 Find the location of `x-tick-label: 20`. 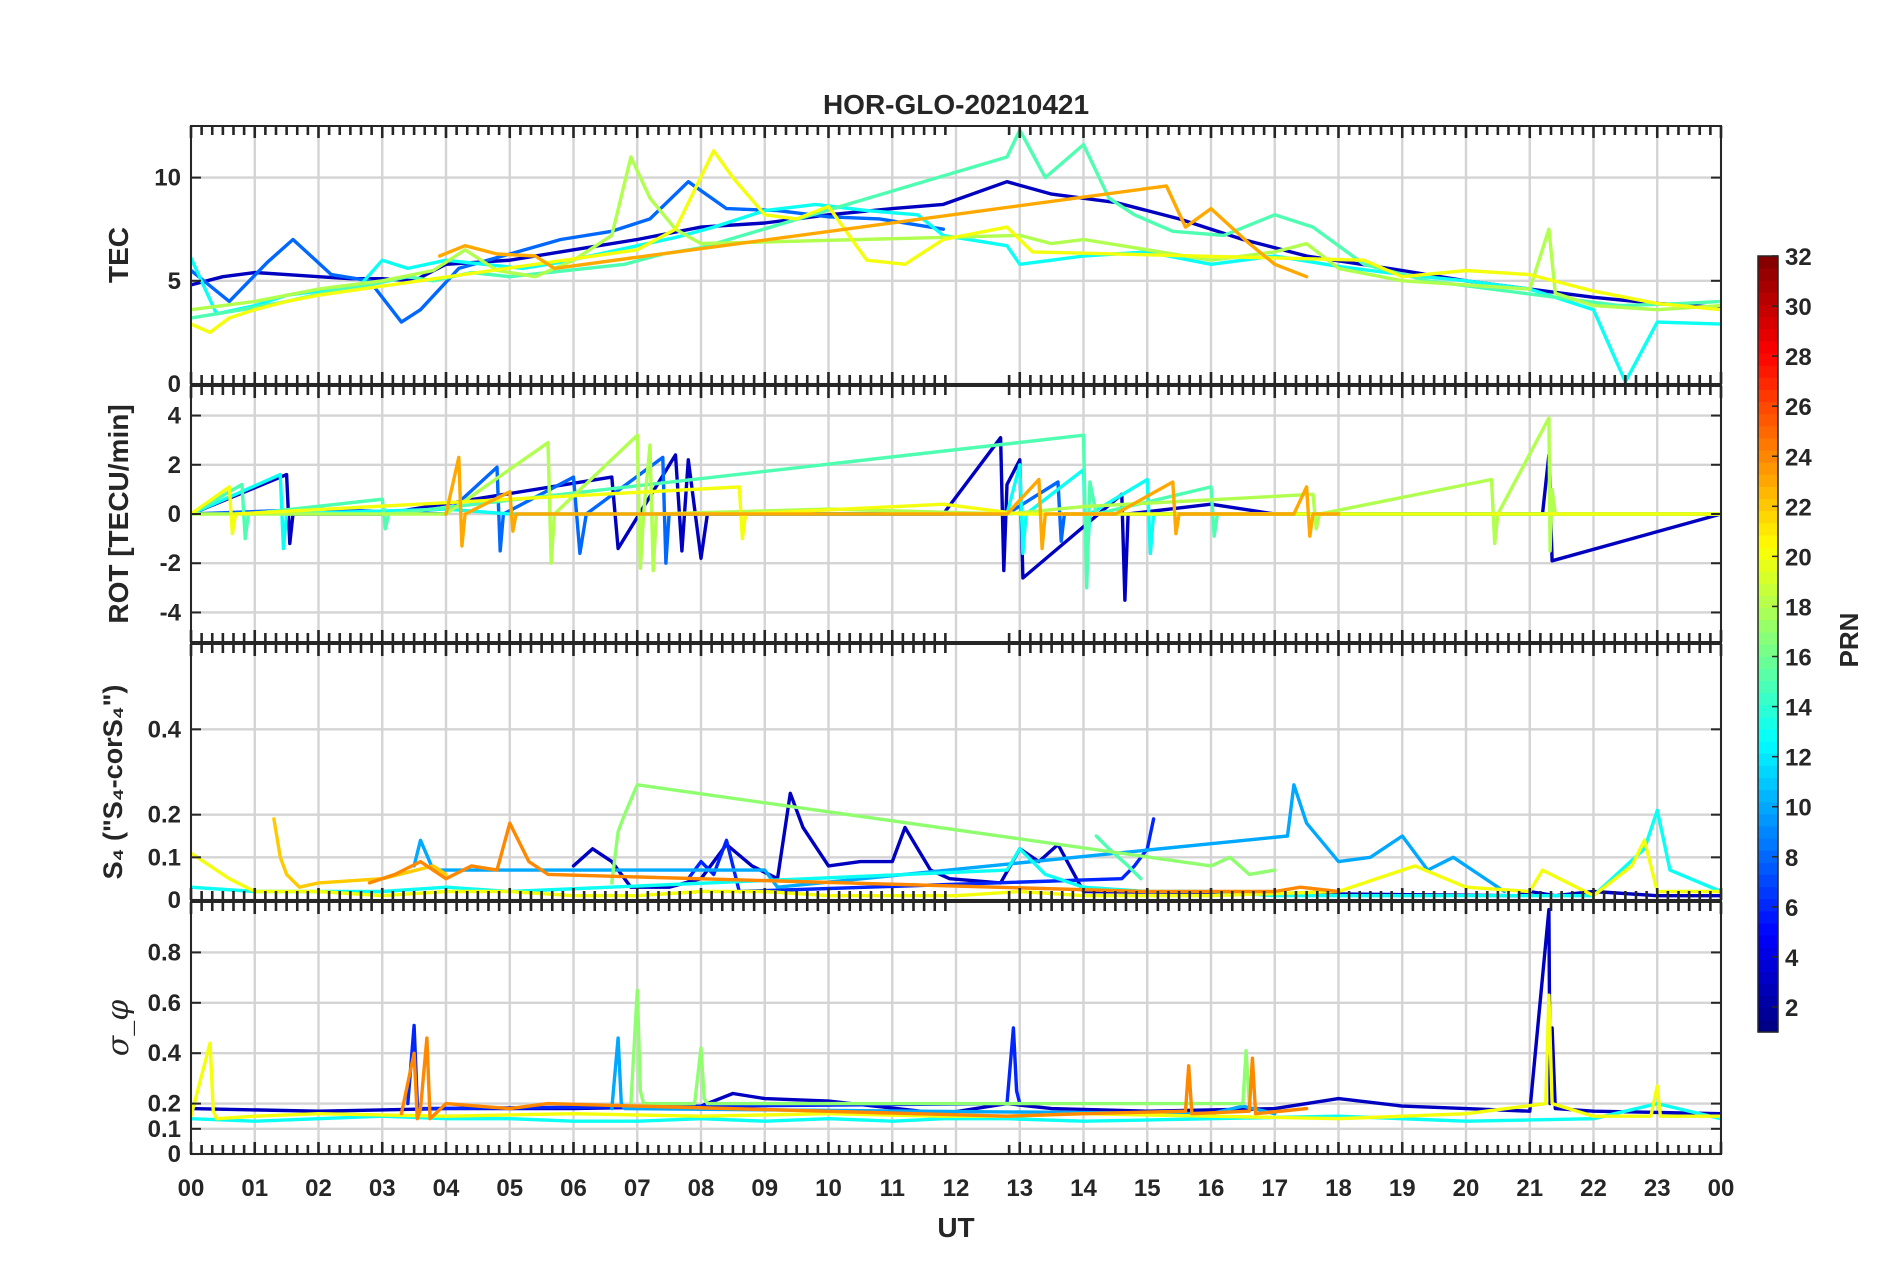

x-tick-label: 20 is located at coordinates (1466, 1188).